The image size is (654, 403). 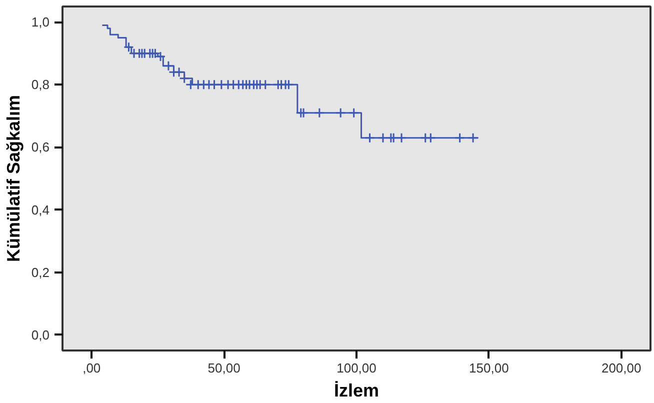 I want to click on x-tick-label: 100,00, so click(x=356, y=368).